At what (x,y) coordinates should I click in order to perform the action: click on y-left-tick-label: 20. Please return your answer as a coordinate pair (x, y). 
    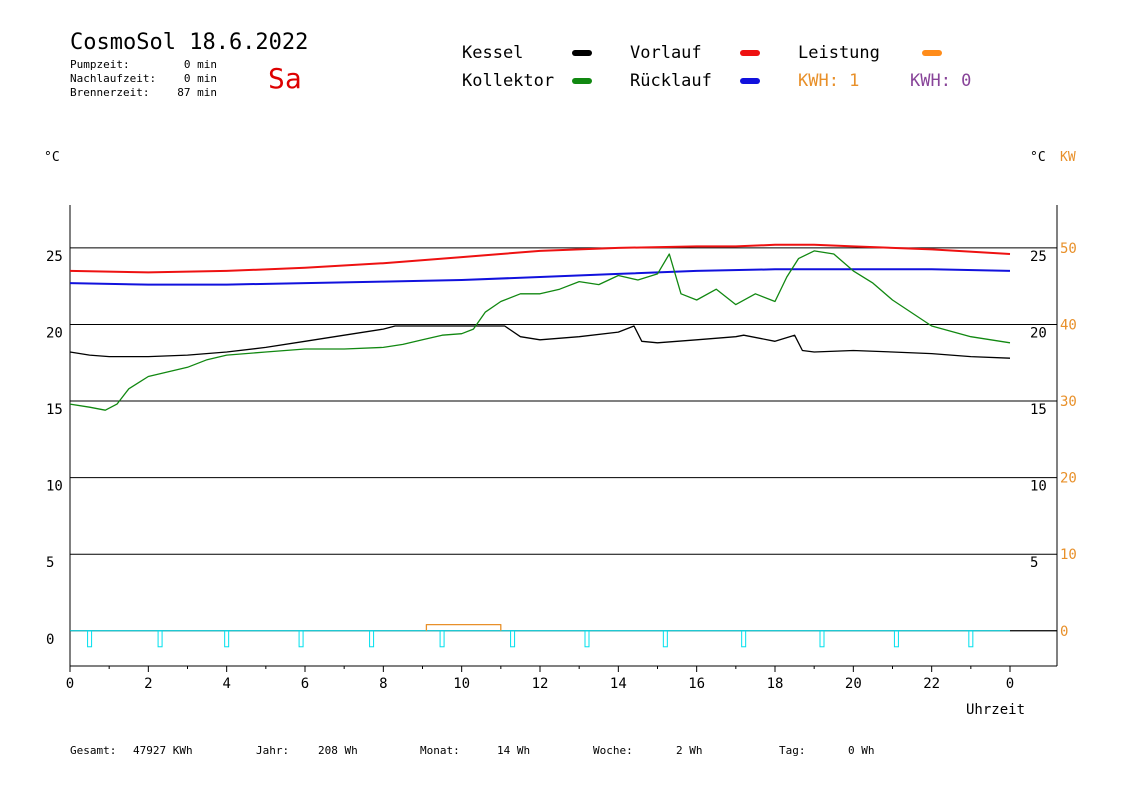
    Looking at the image, I should click on (54, 333).